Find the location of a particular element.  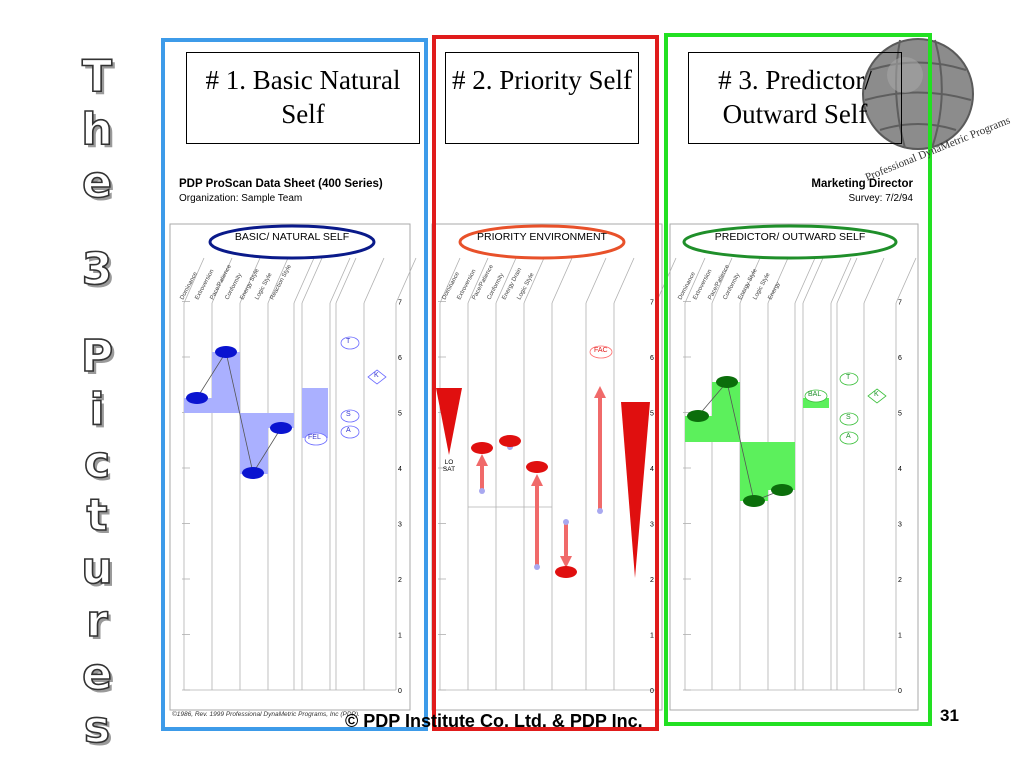

marker-shapes is located at coordinates (595, 391).